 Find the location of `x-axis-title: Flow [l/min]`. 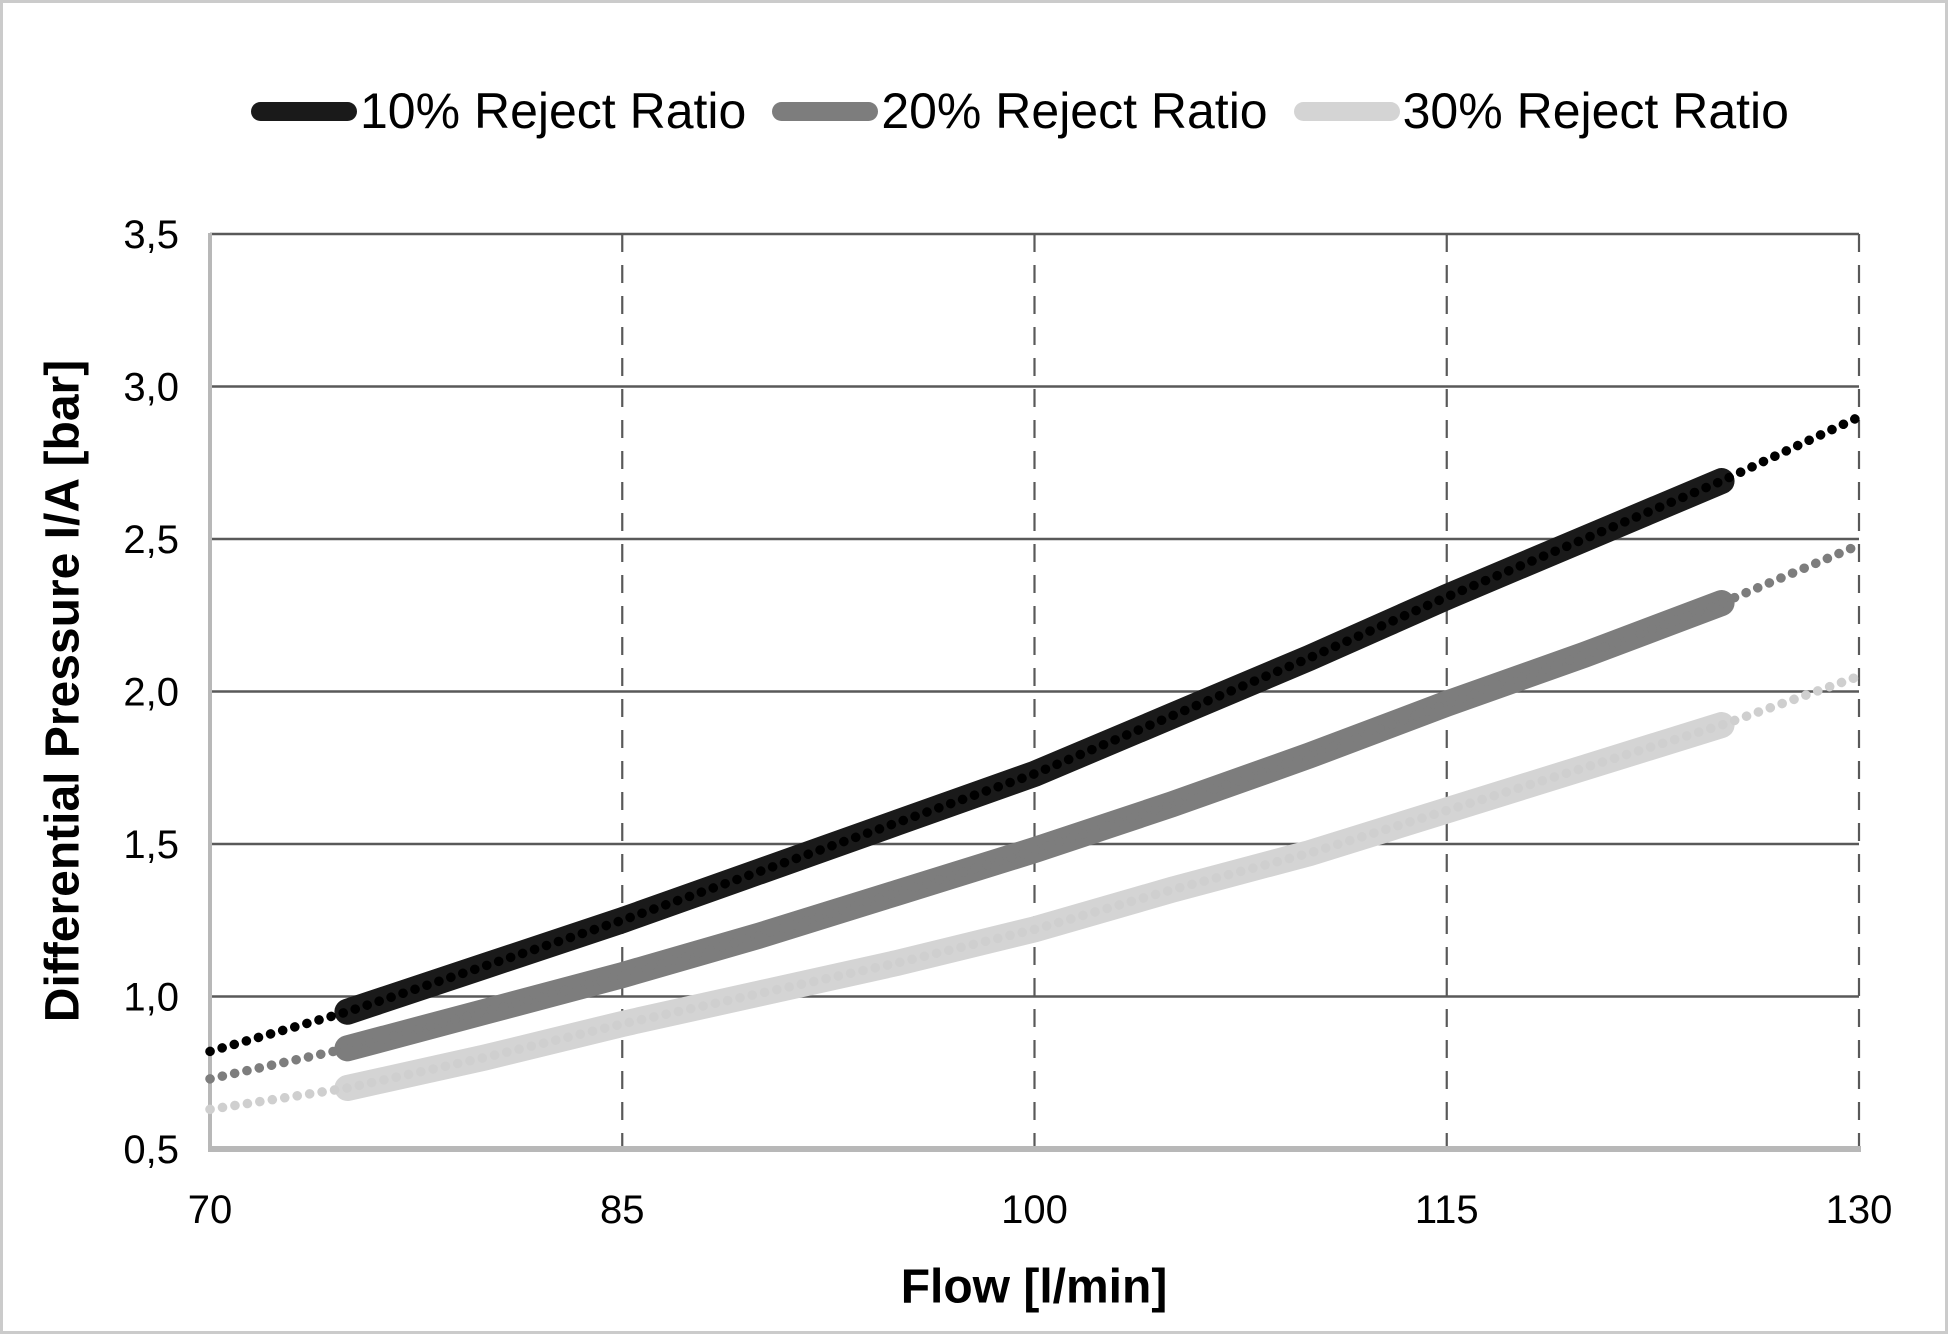

x-axis-title: Flow [l/min] is located at coordinates (1034, 1287).